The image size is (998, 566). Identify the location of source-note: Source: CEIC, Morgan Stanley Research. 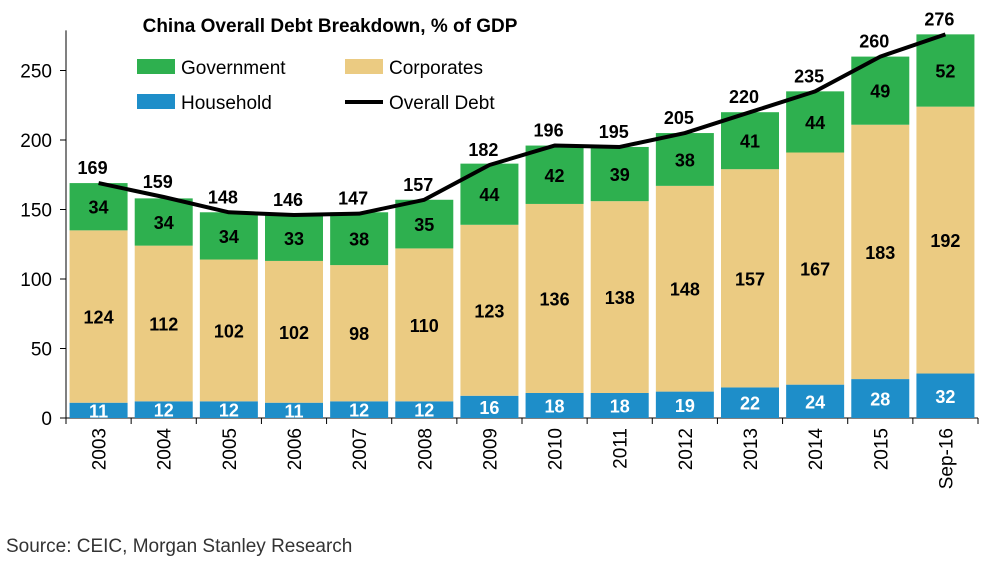
(179, 546).